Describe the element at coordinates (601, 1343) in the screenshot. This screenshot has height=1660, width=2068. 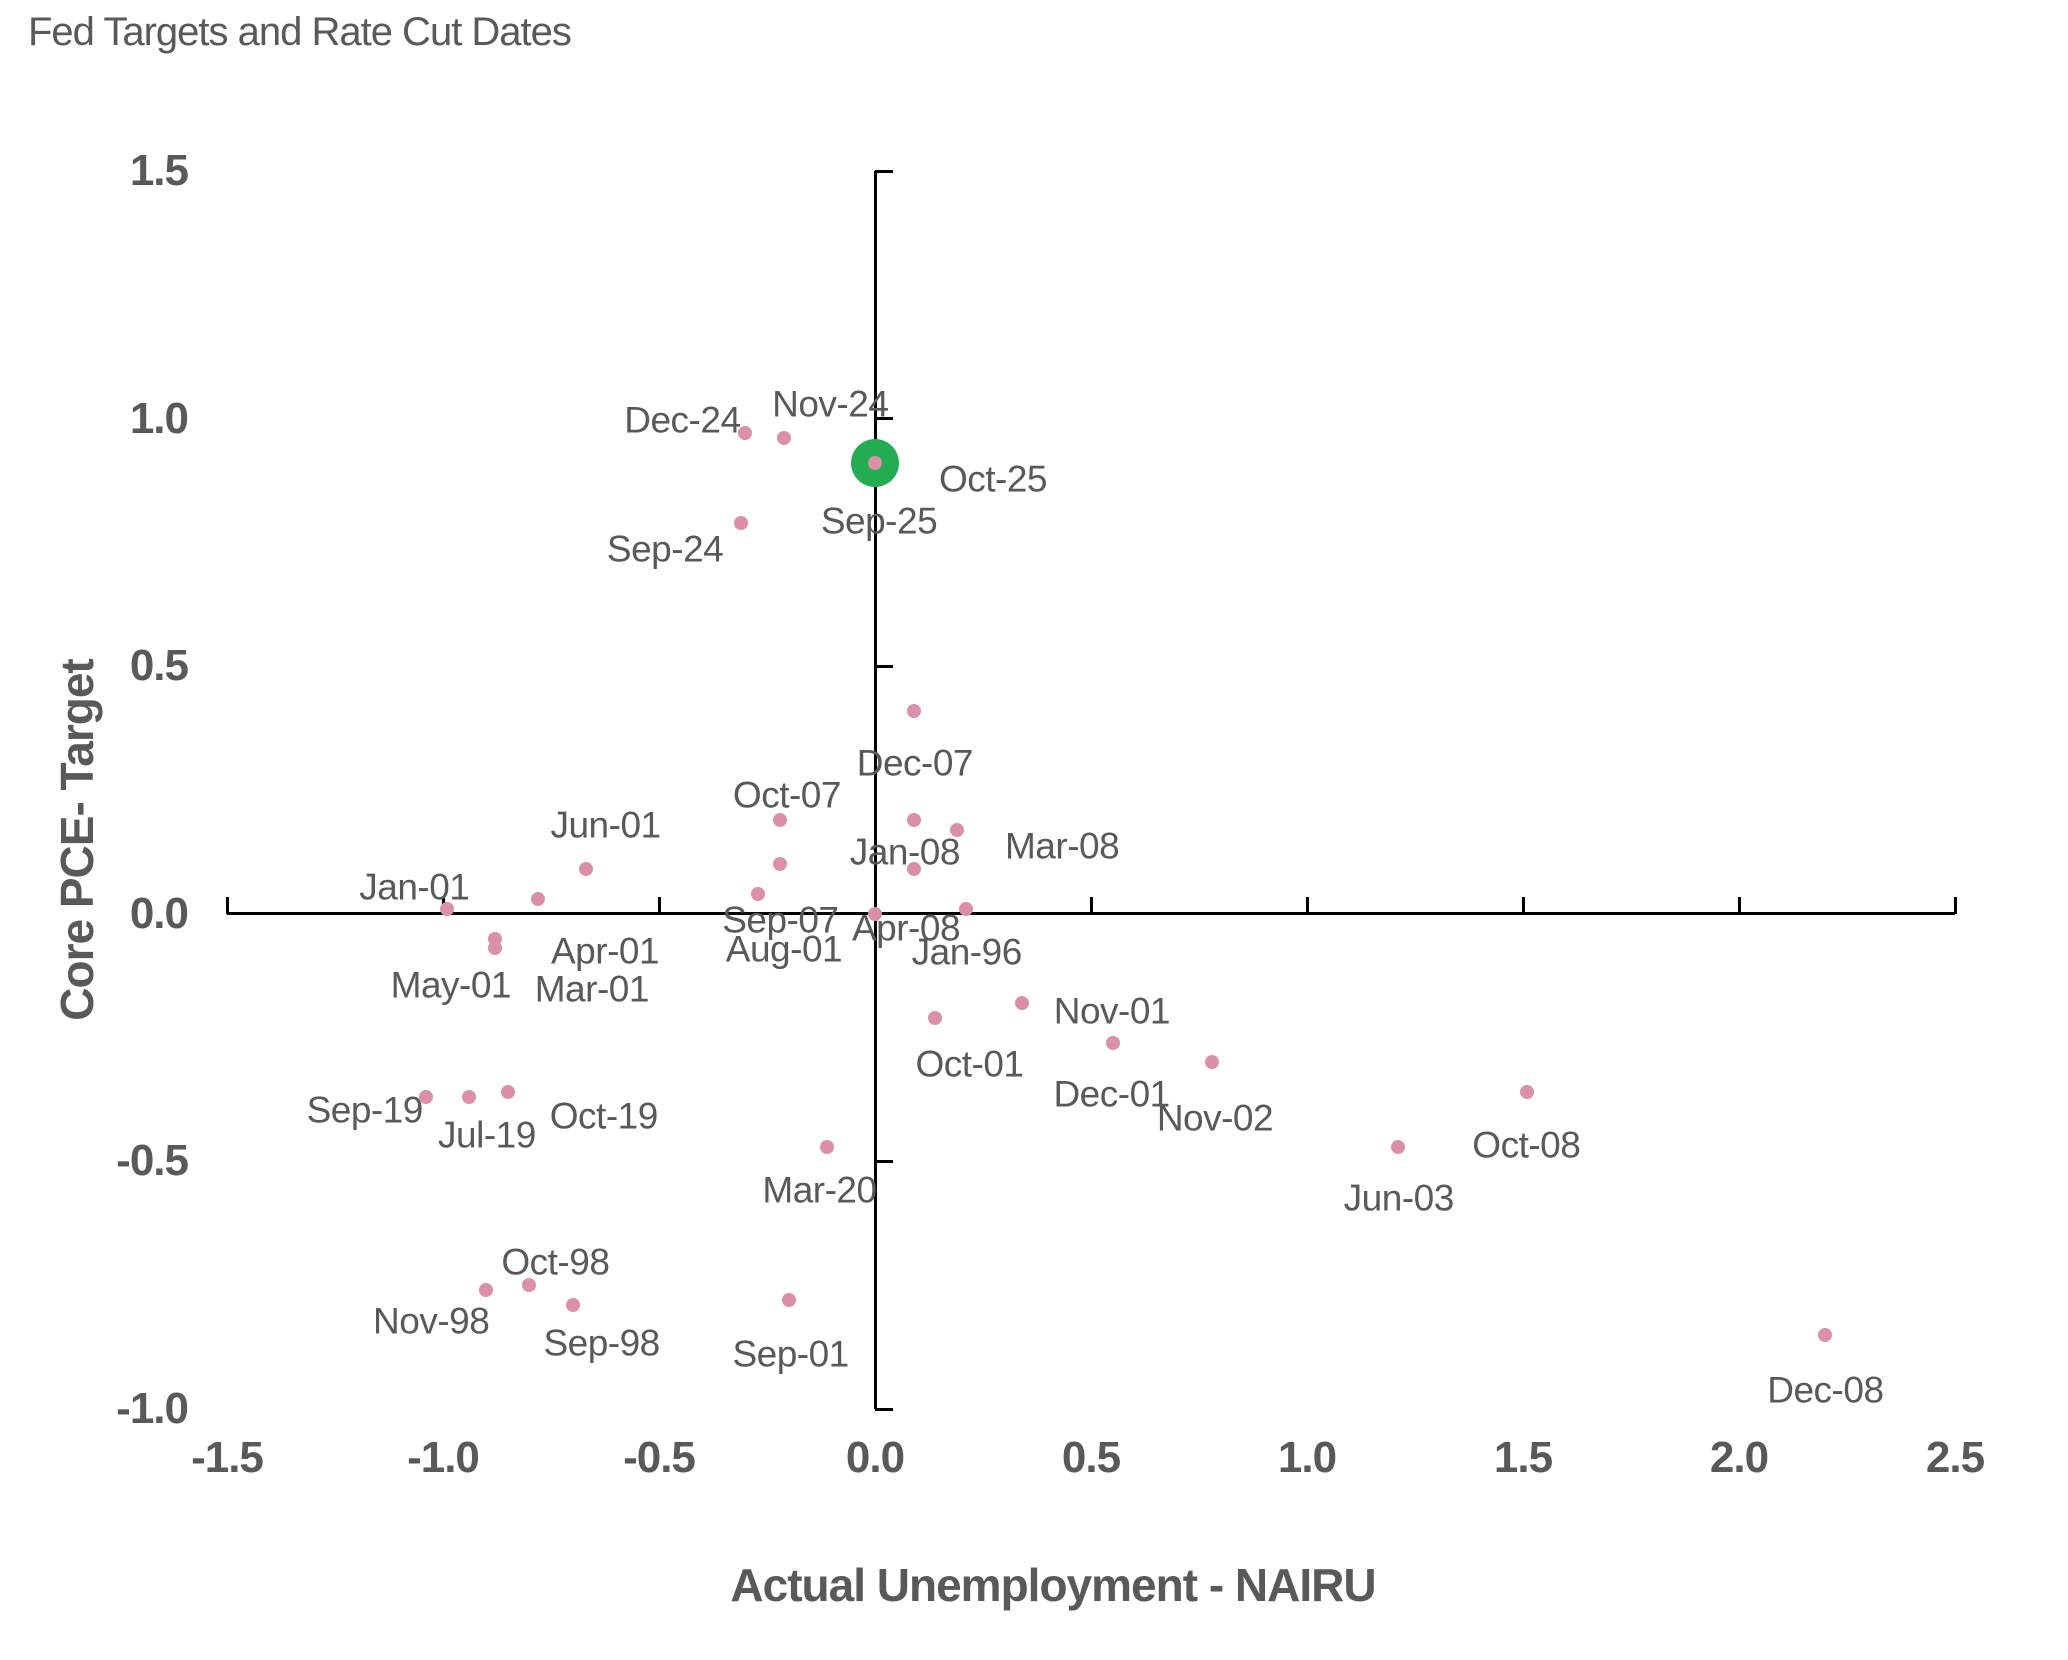
I see `data-point-label: Sep-98` at that location.